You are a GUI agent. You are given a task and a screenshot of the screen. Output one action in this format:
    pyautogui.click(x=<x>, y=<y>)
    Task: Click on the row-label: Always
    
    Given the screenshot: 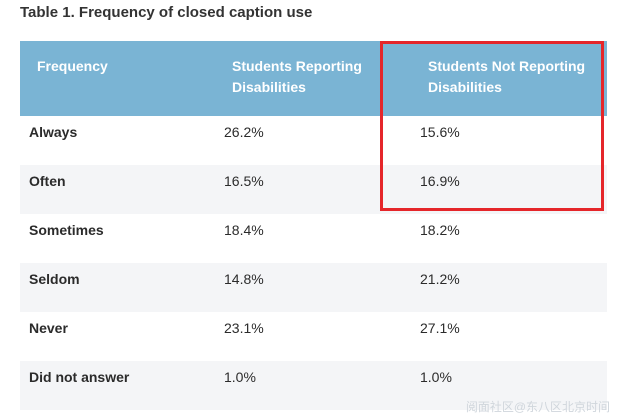 What is the action you would take?
    pyautogui.click(x=53, y=132)
    